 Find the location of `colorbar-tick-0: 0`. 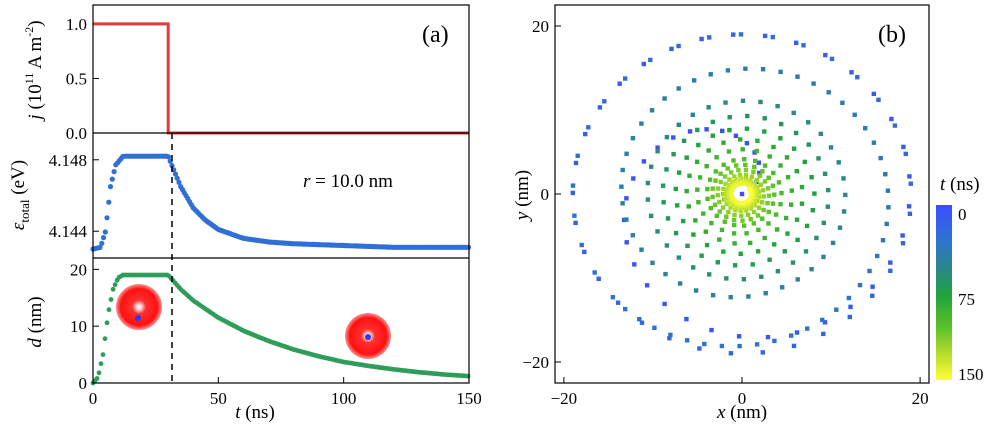

colorbar-tick-0: 0 is located at coordinates (962, 214).